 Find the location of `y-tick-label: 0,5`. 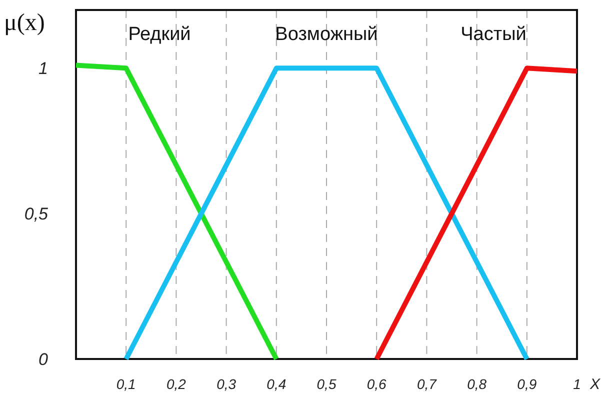

y-tick-label: 0,5 is located at coordinates (36, 214).